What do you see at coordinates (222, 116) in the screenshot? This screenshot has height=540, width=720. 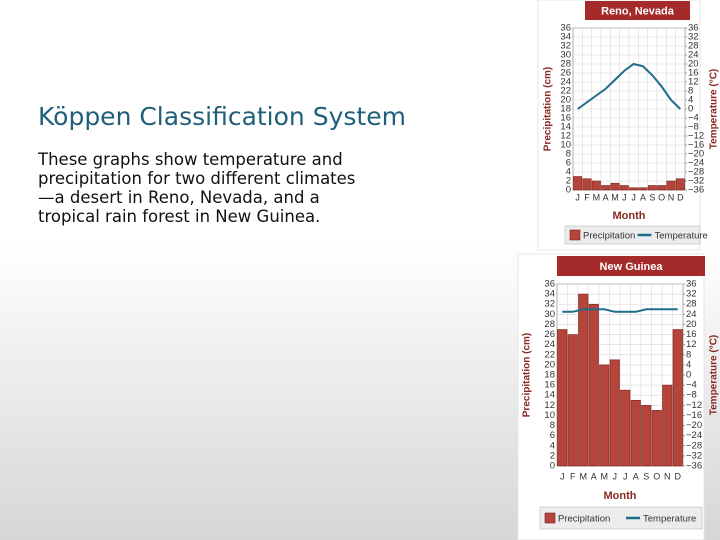 I see `slide-title: Köppen Classification System` at bounding box center [222, 116].